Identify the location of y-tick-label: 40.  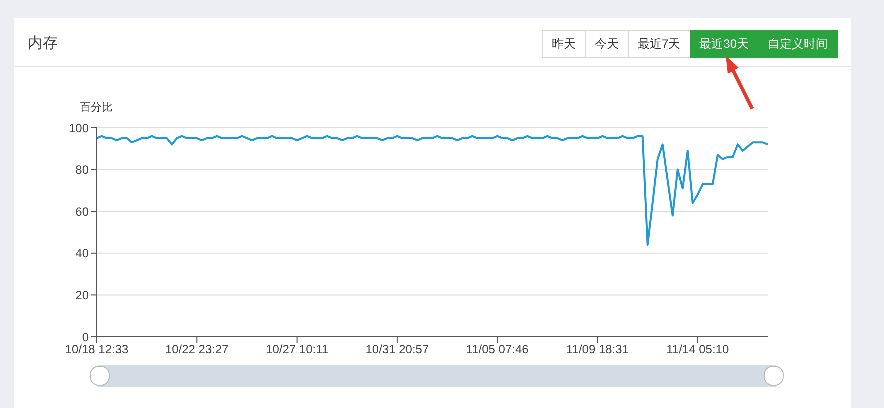
(83, 253).